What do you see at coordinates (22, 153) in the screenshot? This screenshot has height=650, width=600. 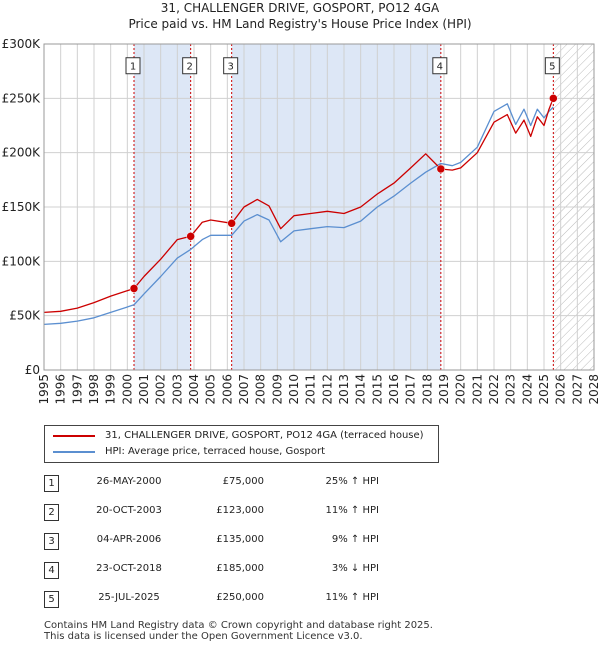 I see `y-tick-label: £200K` at bounding box center [22, 153].